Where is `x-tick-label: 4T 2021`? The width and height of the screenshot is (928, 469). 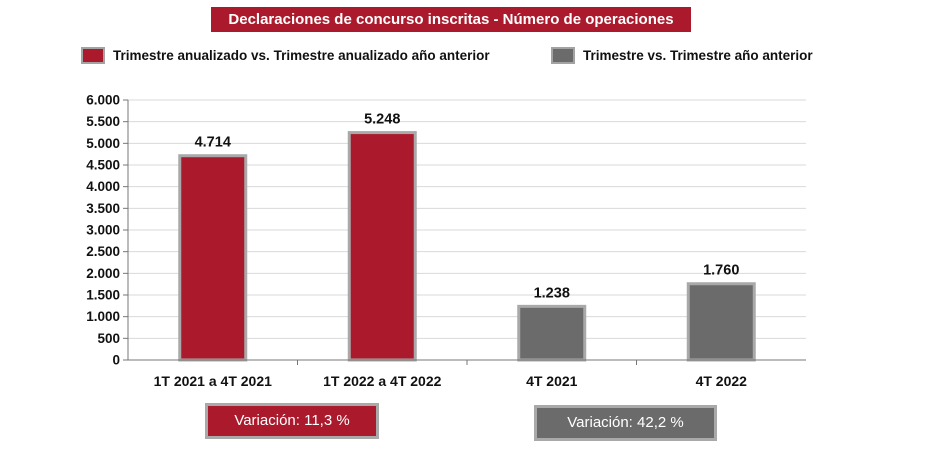 x-tick-label: 4T 2021 is located at coordinates (552, 381).